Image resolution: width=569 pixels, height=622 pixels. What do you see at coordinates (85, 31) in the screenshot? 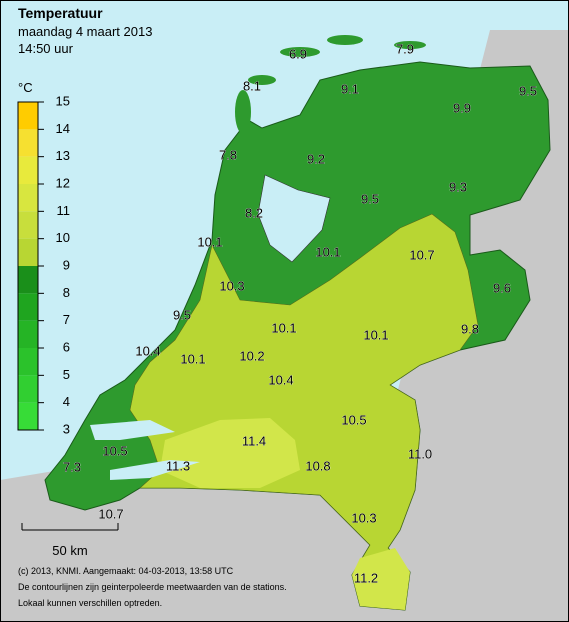
I see `date: maandag 4 maart 2013` at bounding box center [85, 31].